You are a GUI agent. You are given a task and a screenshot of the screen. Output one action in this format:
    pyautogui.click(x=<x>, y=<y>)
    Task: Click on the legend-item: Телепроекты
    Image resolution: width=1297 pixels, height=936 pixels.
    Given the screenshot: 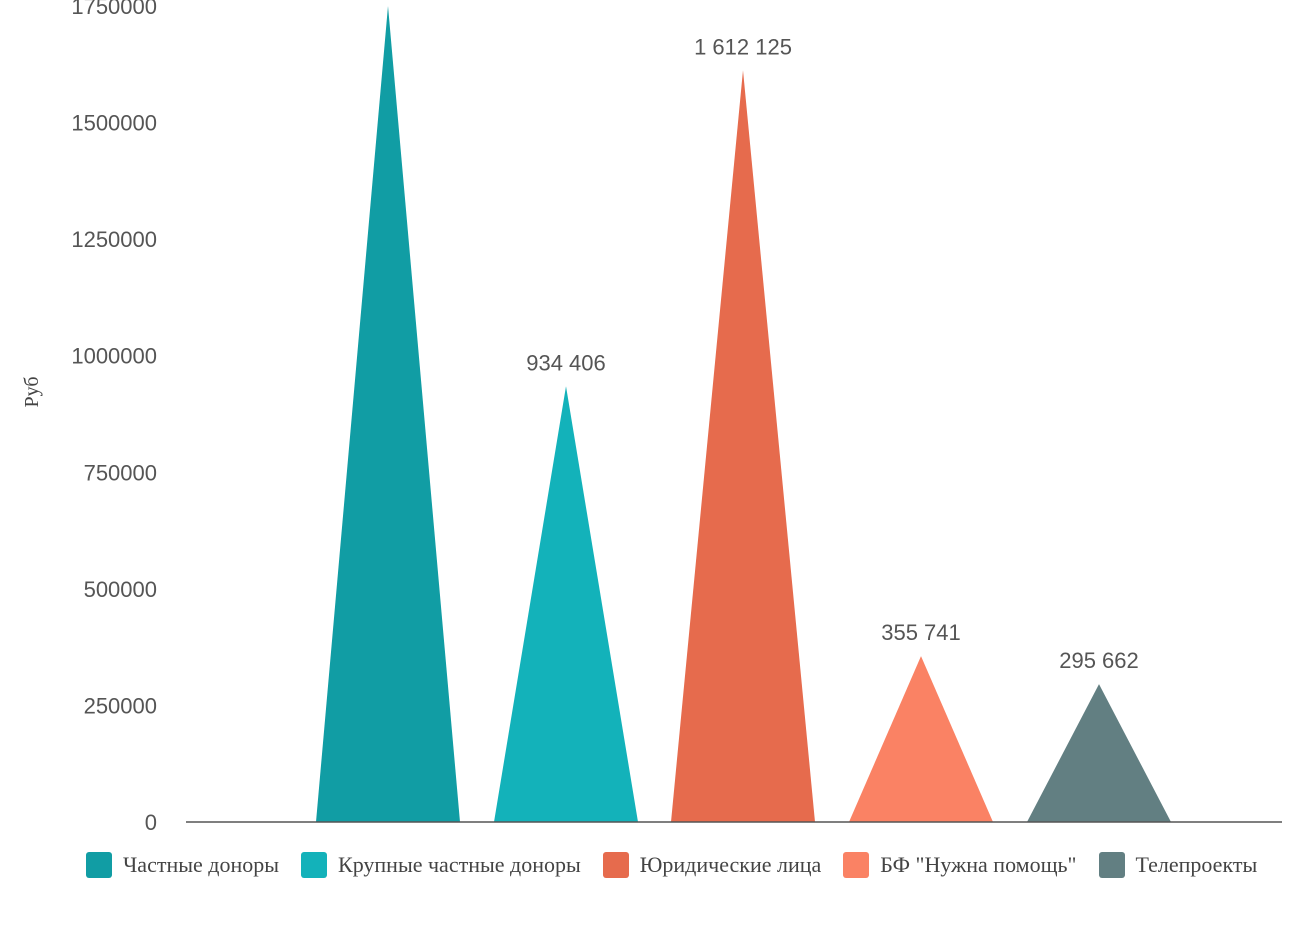 What is the action you would take?
    pyautogui.click(x=1178, y=865)
    